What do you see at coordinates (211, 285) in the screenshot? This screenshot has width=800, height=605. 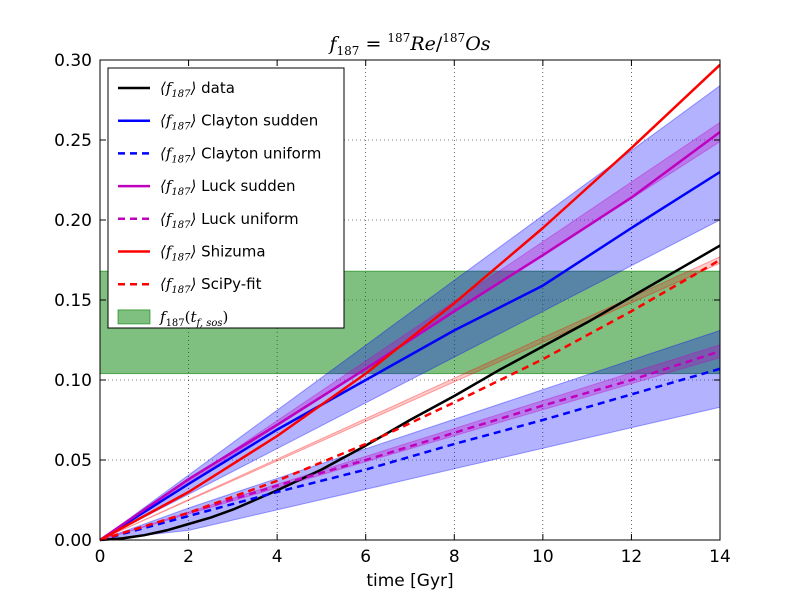 I see `legend-label: ⟨f187⟩ SciPy-fit` at bounding box center [211, 285].